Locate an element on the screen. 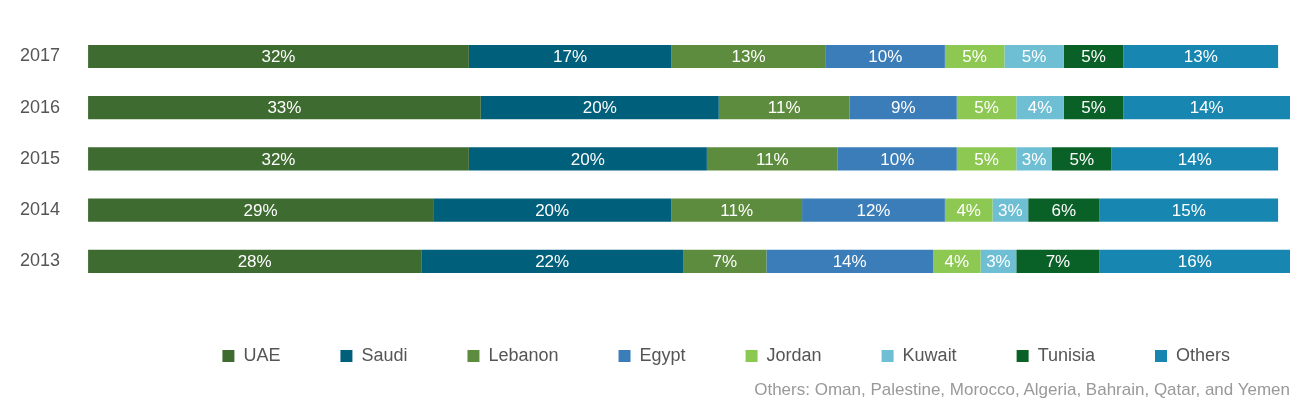 This screenshot has width=1300, height=403. legend-label: Kuwait is located at coordinates (929, 354).